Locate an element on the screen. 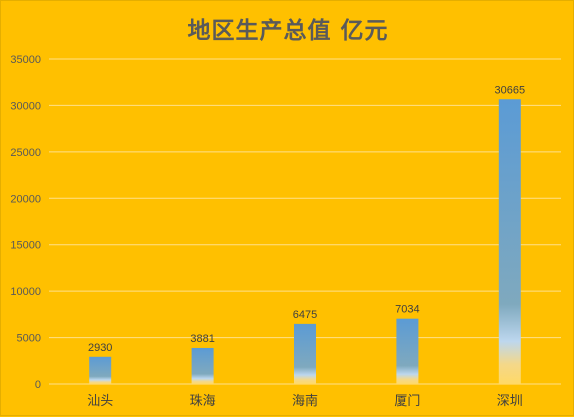 The width and height of the screenshot is (574, 417). y-tick-label: 10000 is located at coordinates (25, 292).